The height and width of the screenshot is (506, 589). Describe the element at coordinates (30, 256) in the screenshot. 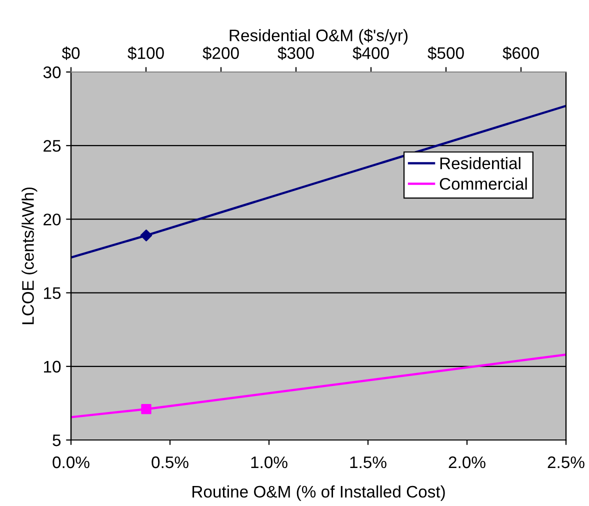

I see `y-axis-title: LCOE (cents/kWh)` at that location.